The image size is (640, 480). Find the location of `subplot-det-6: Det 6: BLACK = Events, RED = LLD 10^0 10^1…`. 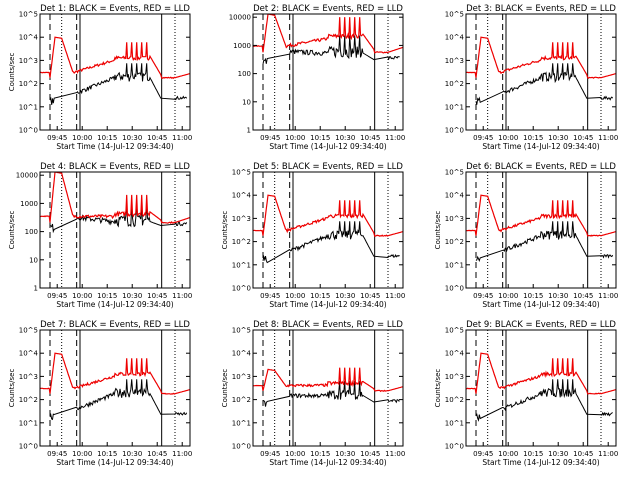

subplot-det-6: Det 6: BLACK = Events, RED = LLD 10^0 10^1… is located at coordinates (526, 235).